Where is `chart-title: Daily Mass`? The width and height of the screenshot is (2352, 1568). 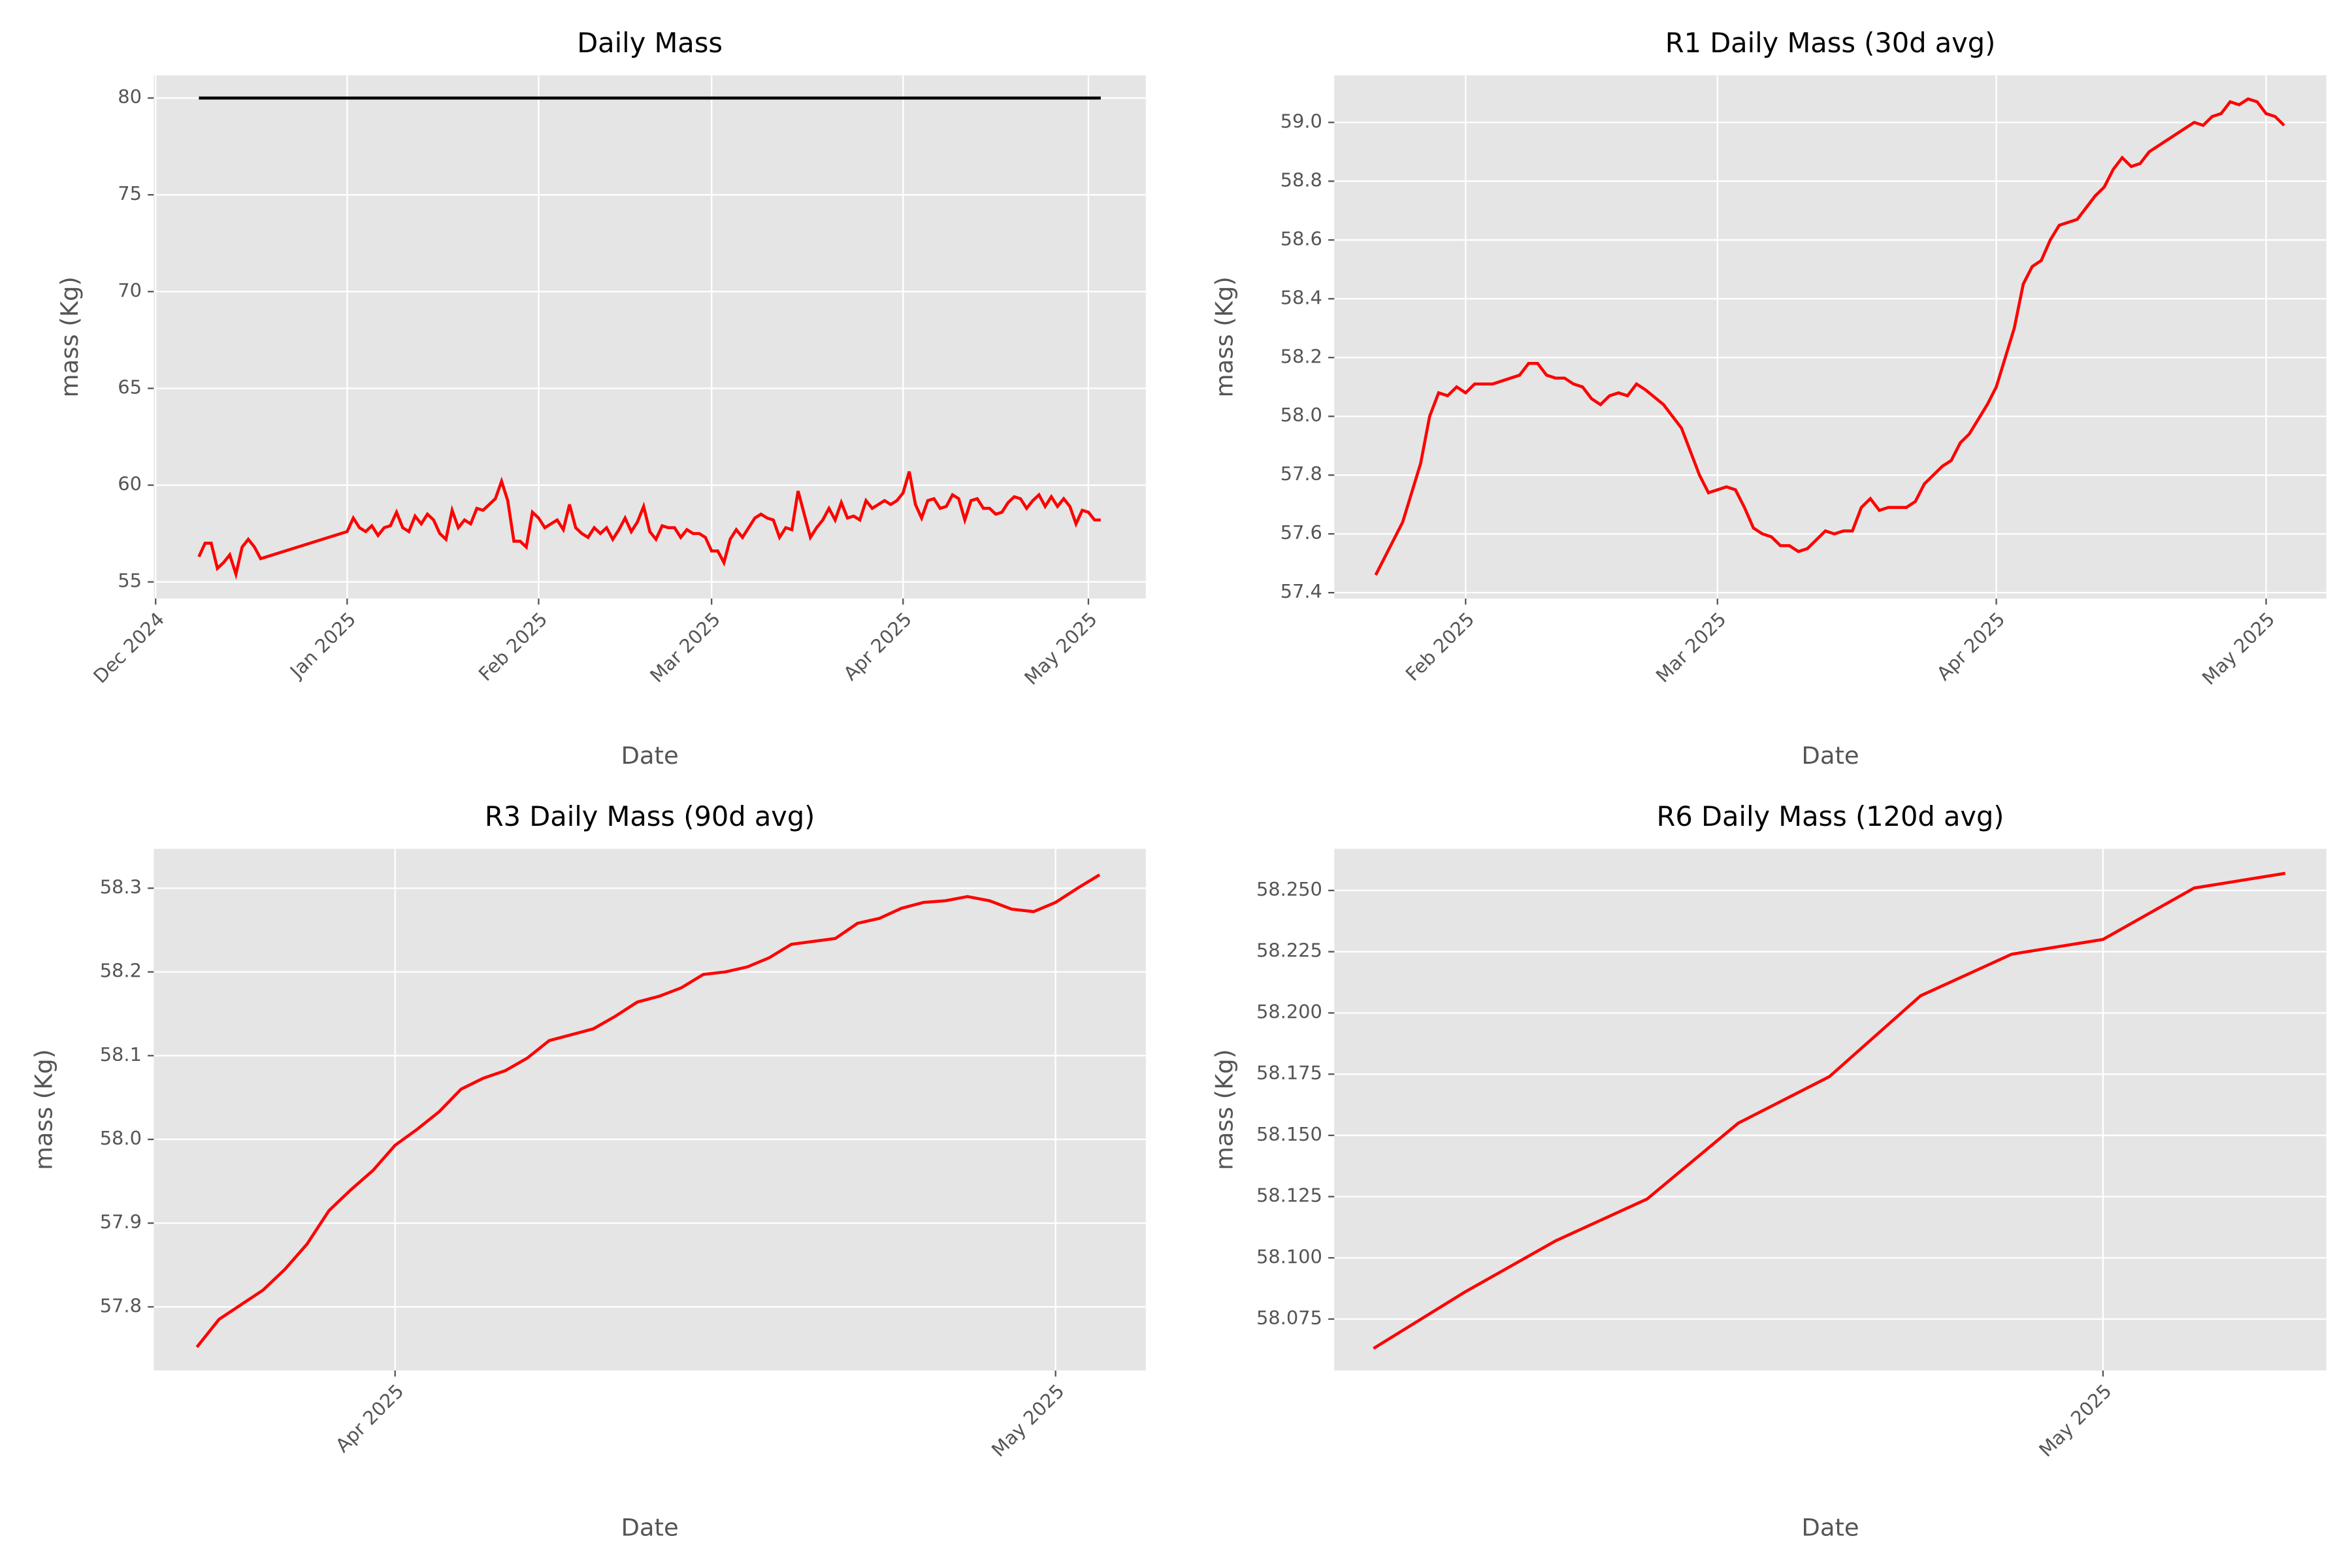 chart-title: Daily Mass is located at coordinates (650, 43).